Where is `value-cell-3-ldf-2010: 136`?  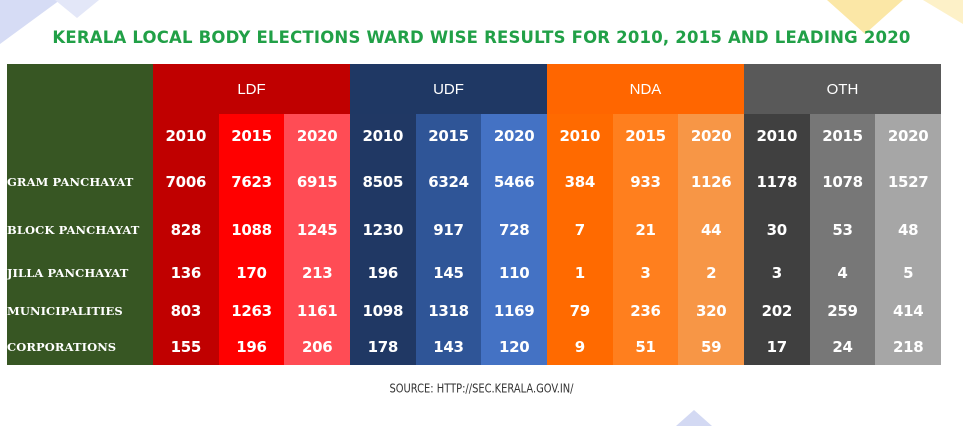 value-cell-3-ldf-2010: 136 is located at coordinates (186, 273).